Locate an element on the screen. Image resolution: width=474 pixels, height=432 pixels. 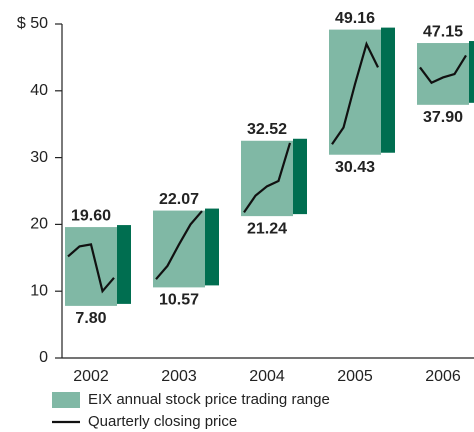
x-tick-label: 2005 is located at coordinates (355, 376).